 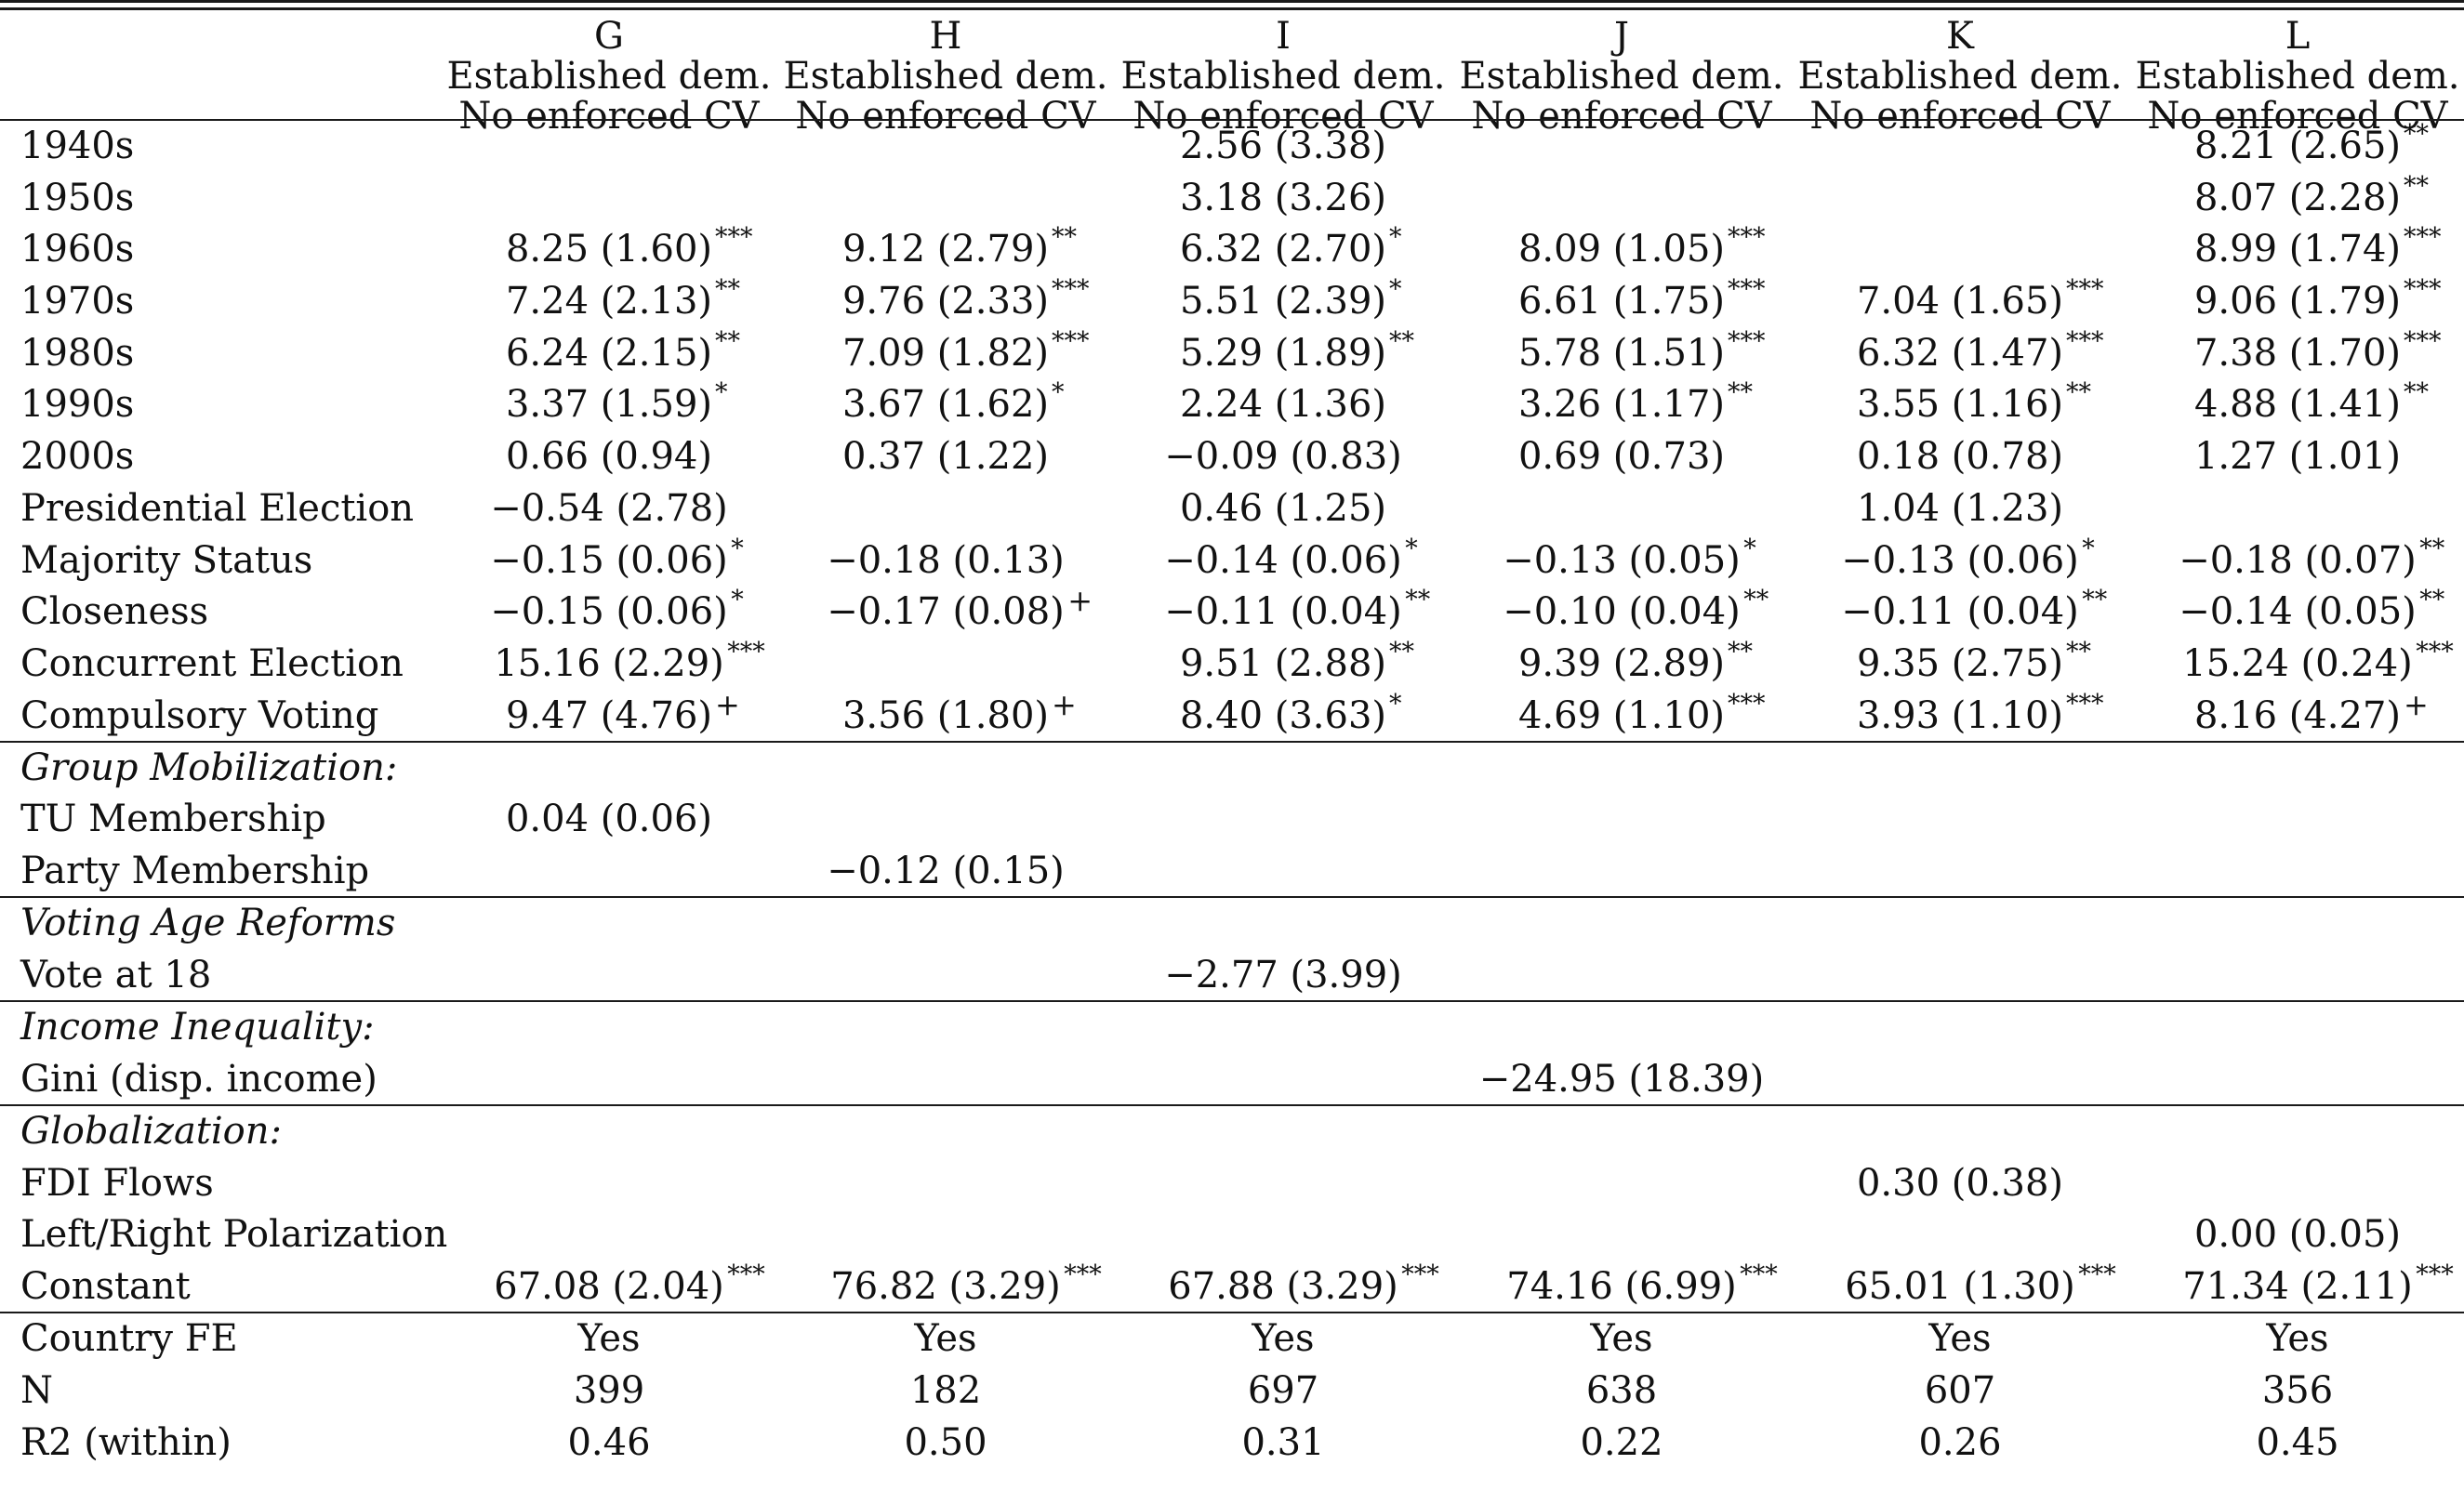 I want to click on cell-value: 15.24 (0.24), so click(x=2297, y=663).